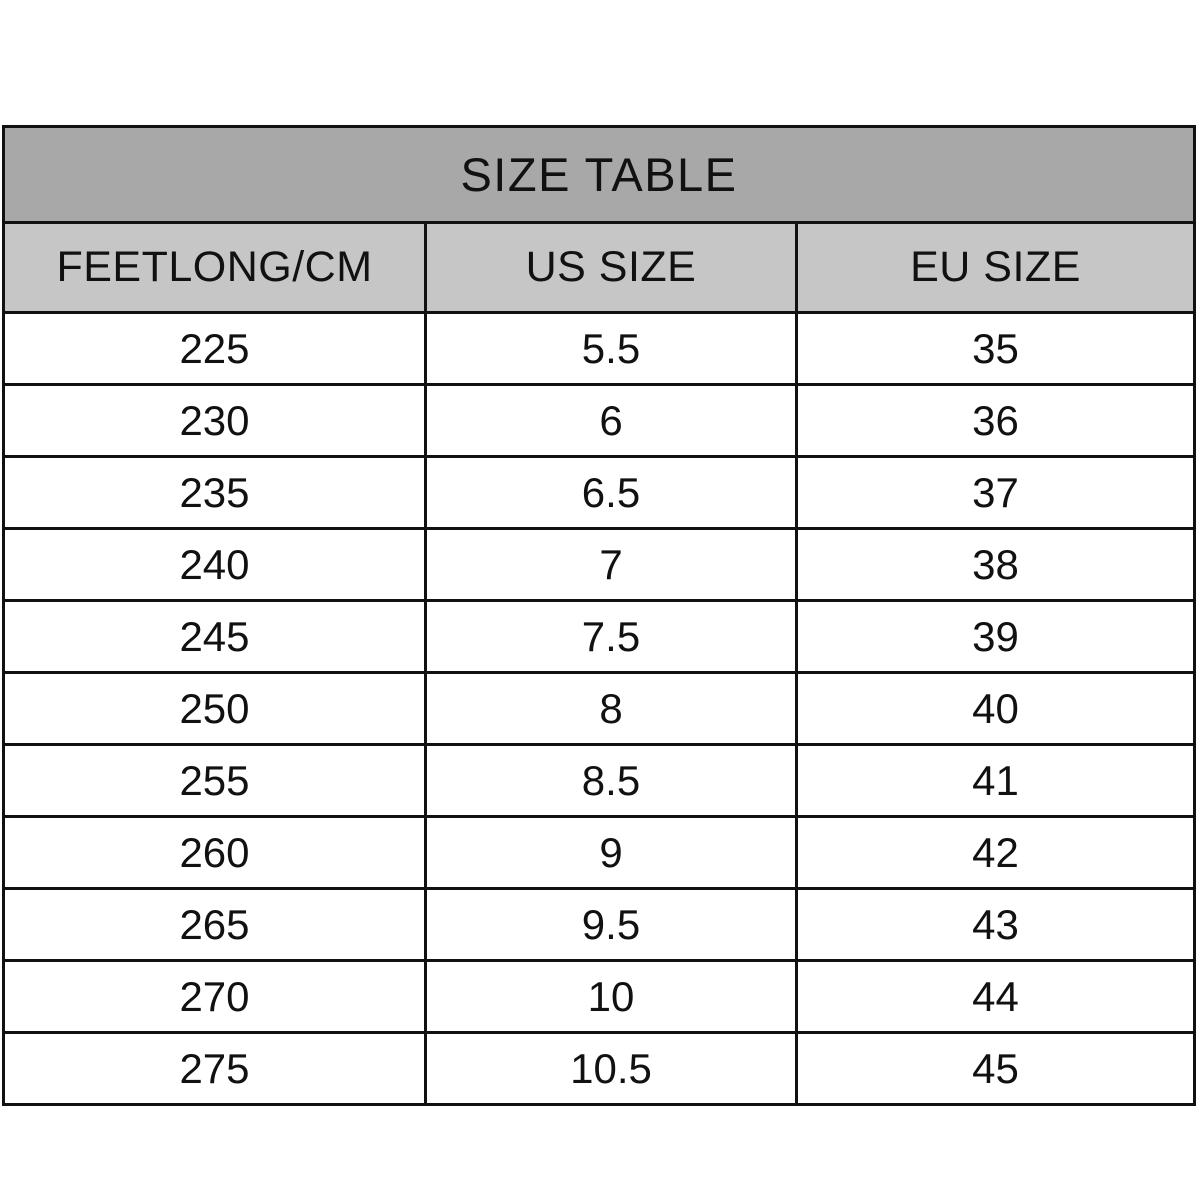  I want to click on cell-us-size: 7, so click(611, 564).